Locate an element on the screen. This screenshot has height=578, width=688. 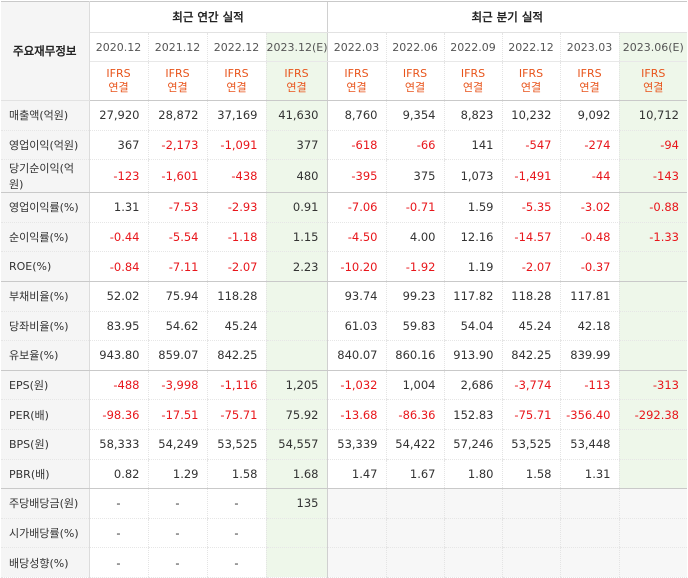
table-cell: 842.25 is located at coordinates (530, 355).